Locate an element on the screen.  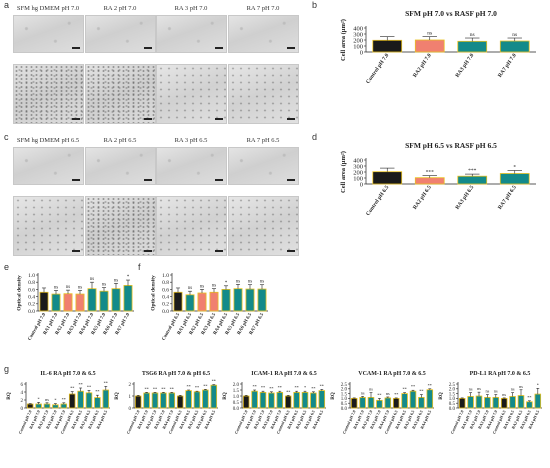
x-tick-label: RA2 pH 7.0 is located at coordinates (422, 66).